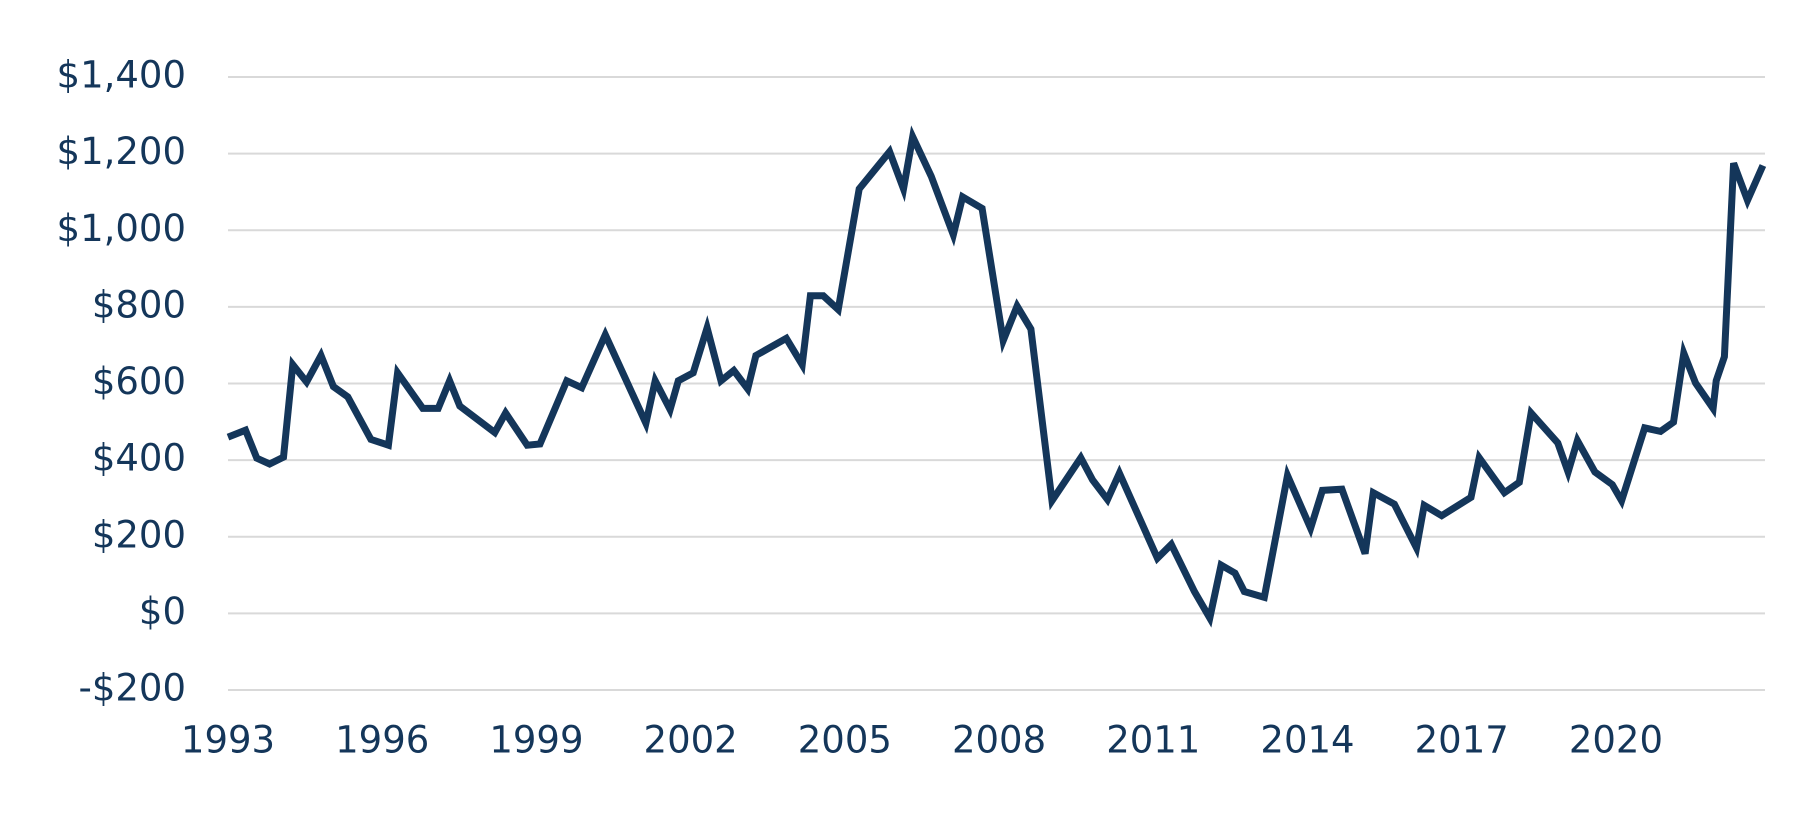 The image size is (1818, 814). What do you see at coordinates (536, 740) in the screenshot?
I see `x-tick-label: 1999` at bounding box center [536, 740].